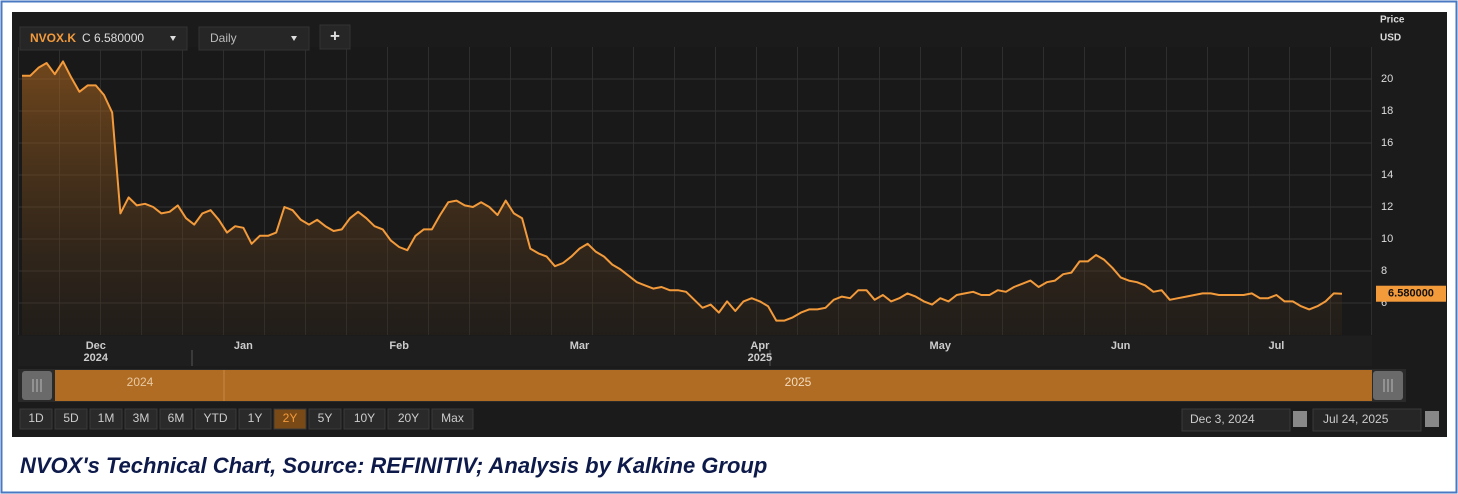 The image size is (1458, 494). I want to click on y-tick-label: 8, so click(1384, 271).